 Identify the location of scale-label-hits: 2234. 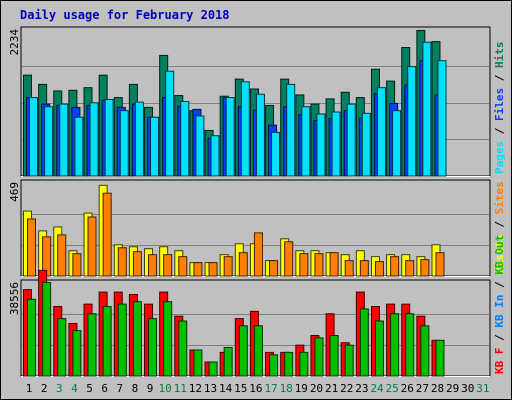
(14, 42).